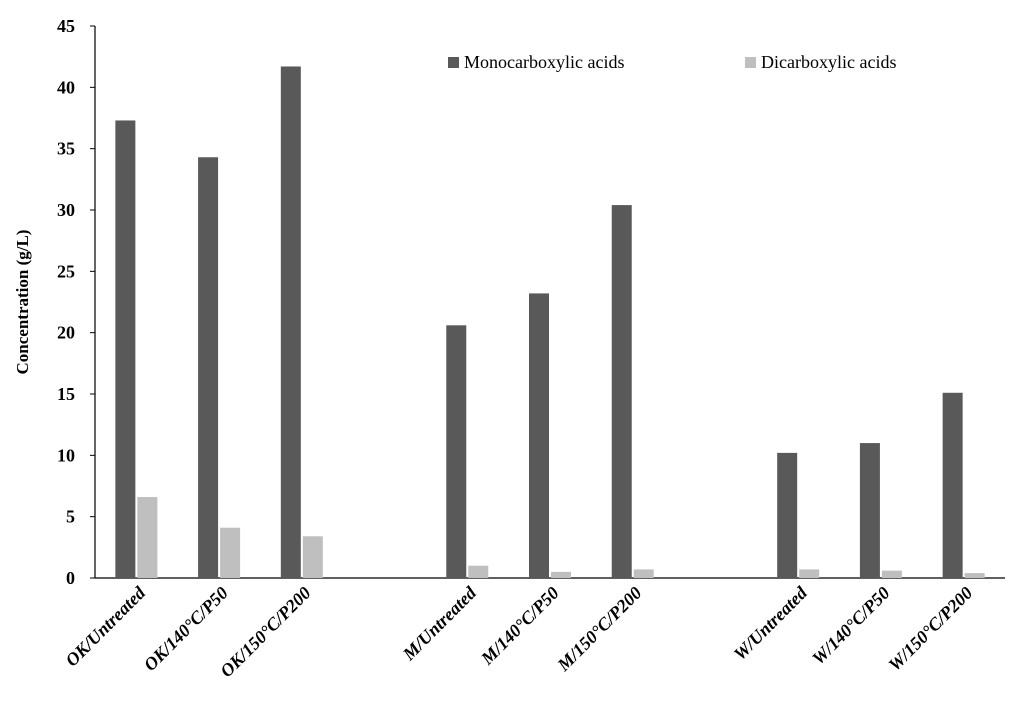  I want to click on y-tick-label: 45, so click(66, 26).